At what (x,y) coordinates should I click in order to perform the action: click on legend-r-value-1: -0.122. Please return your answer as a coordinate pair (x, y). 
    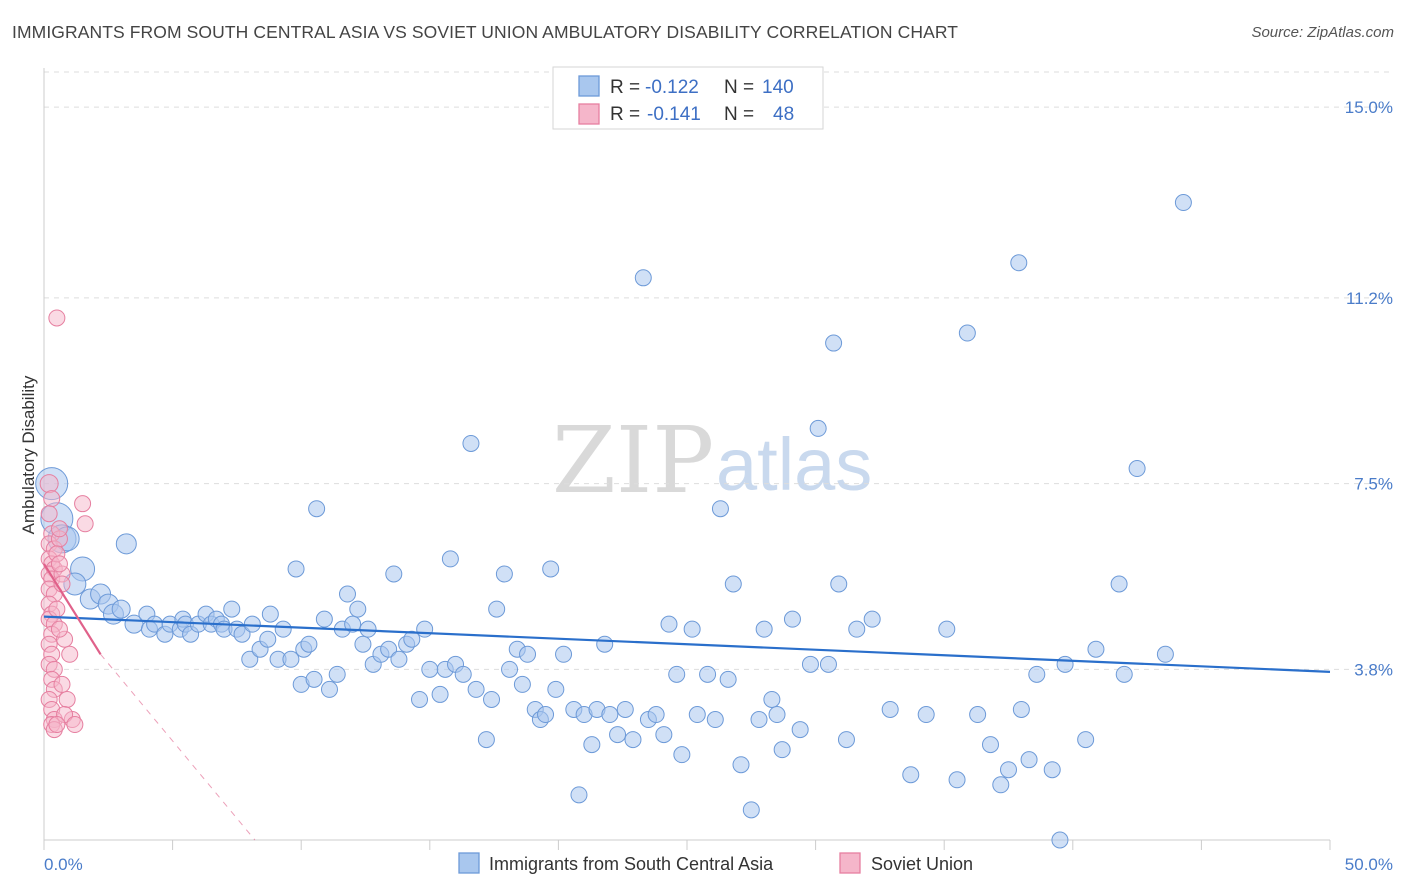
    Looking at the image, I should click on (672, 87).